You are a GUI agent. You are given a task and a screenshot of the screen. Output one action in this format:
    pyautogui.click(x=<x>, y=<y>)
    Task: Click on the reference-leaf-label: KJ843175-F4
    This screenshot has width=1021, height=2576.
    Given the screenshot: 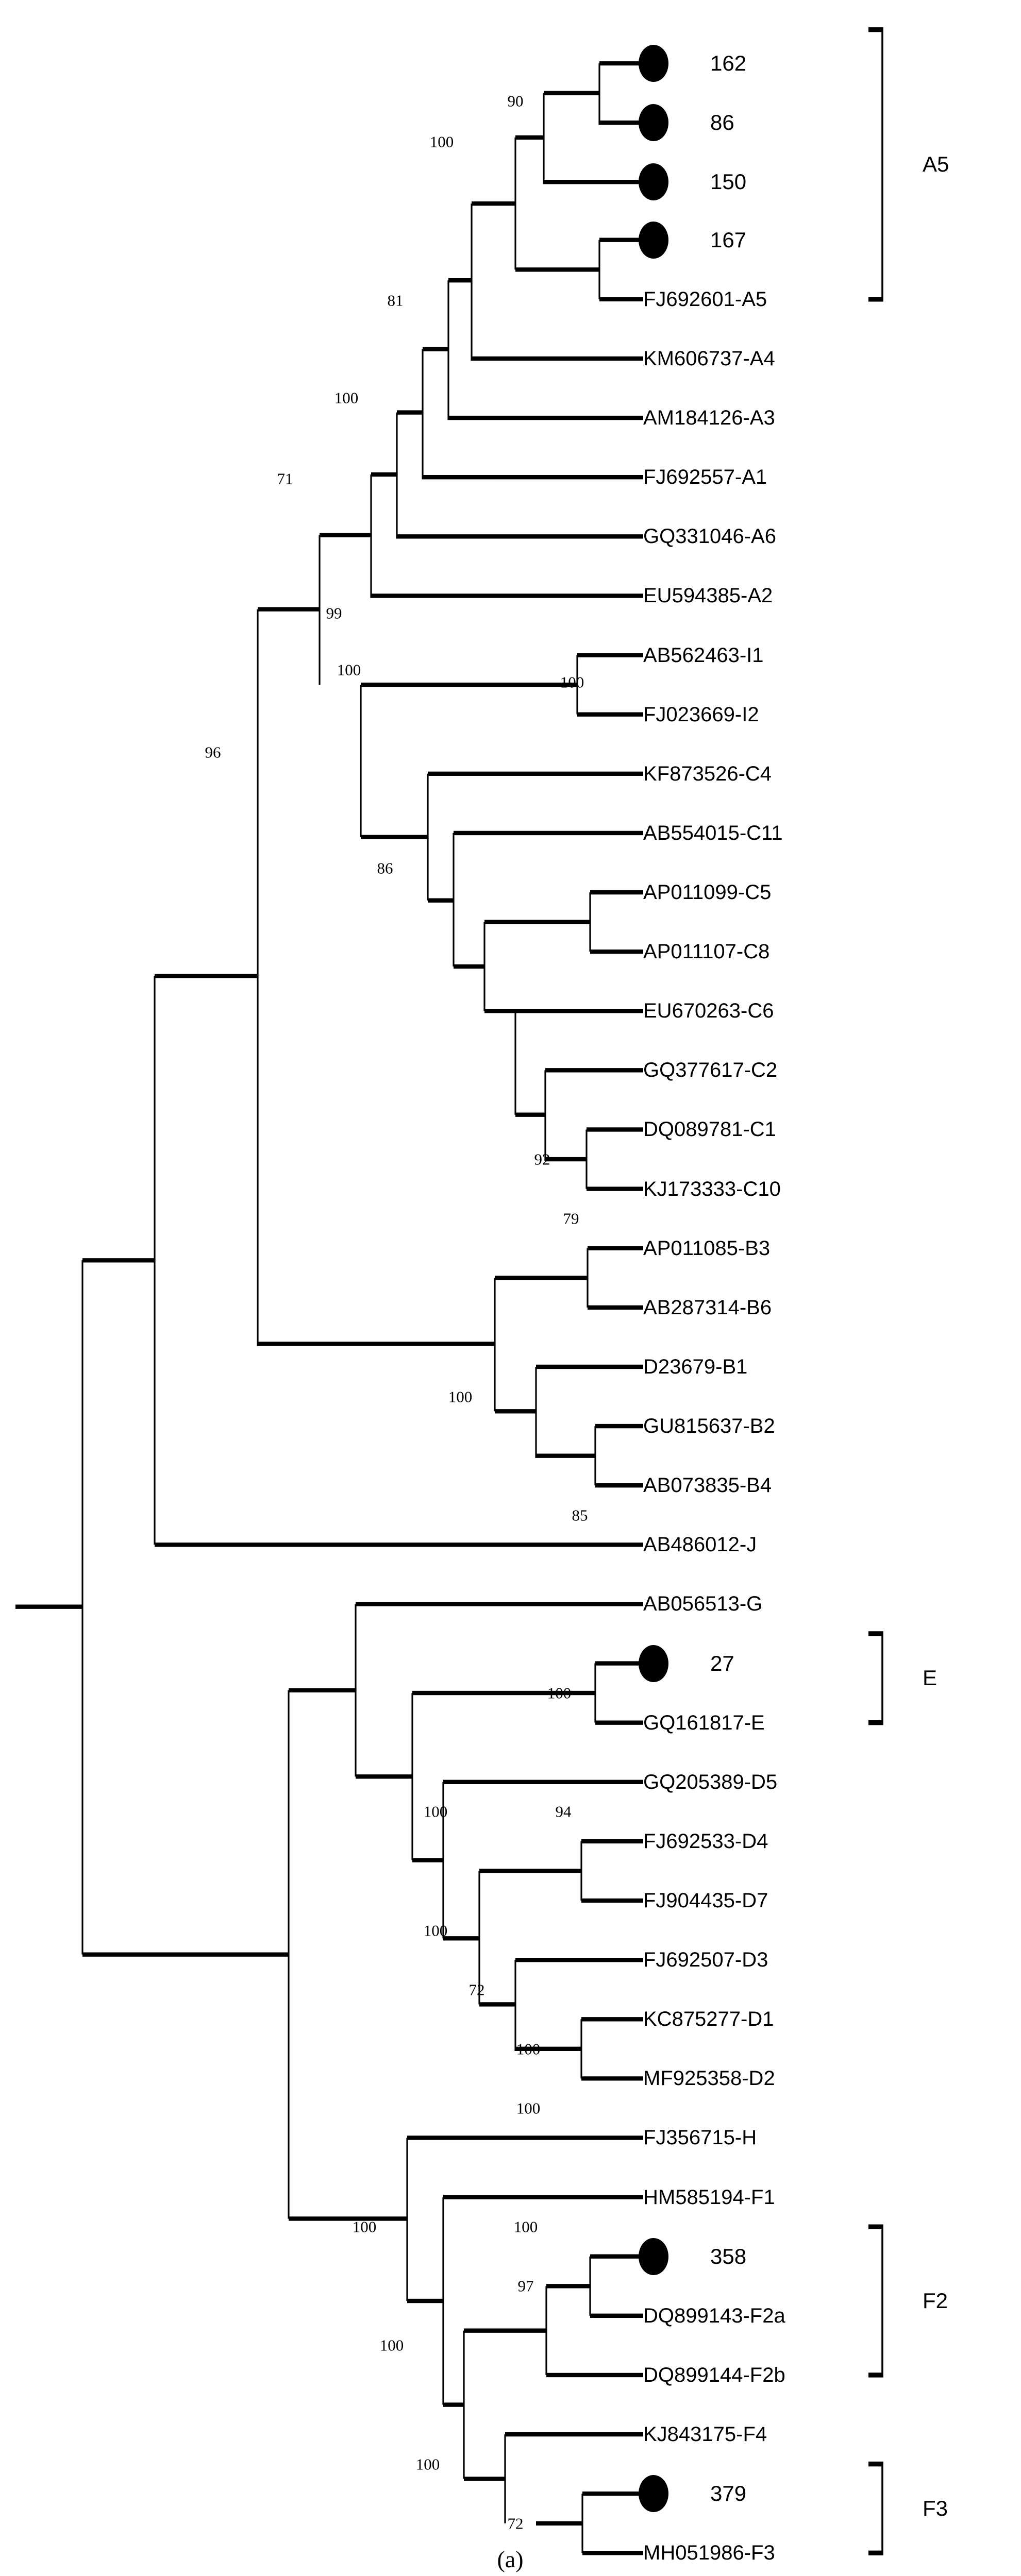 What is the action you would take?
    pyautogui.click(x=705, y=2434)
    